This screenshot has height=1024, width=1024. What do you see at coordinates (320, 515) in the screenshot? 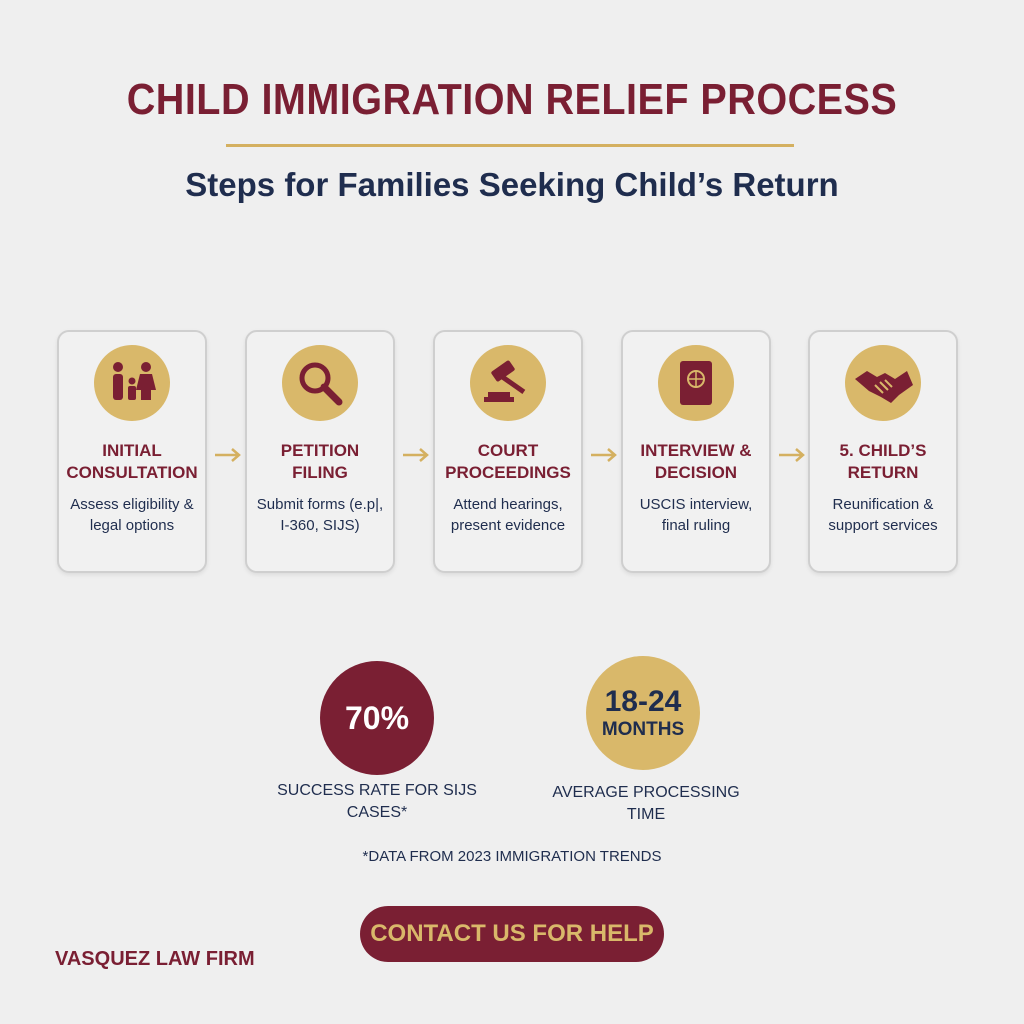
I see `step-description: Submit forms (e.p|, I-360, SIJS)` at bounding box center [320, 515].